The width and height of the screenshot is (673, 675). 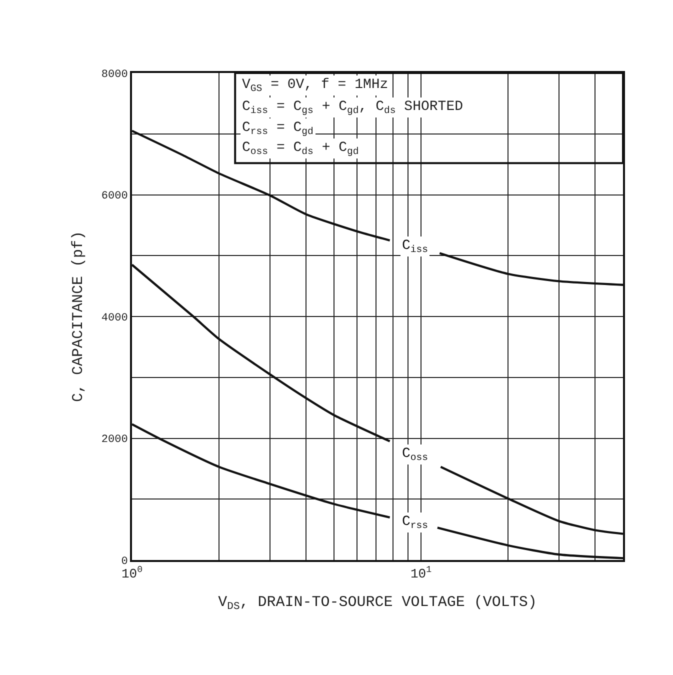 What do you see at coordinates (114, 440) in the screenshot?
I see `y-tick-label: 2000` at bounding box center [114, 440].